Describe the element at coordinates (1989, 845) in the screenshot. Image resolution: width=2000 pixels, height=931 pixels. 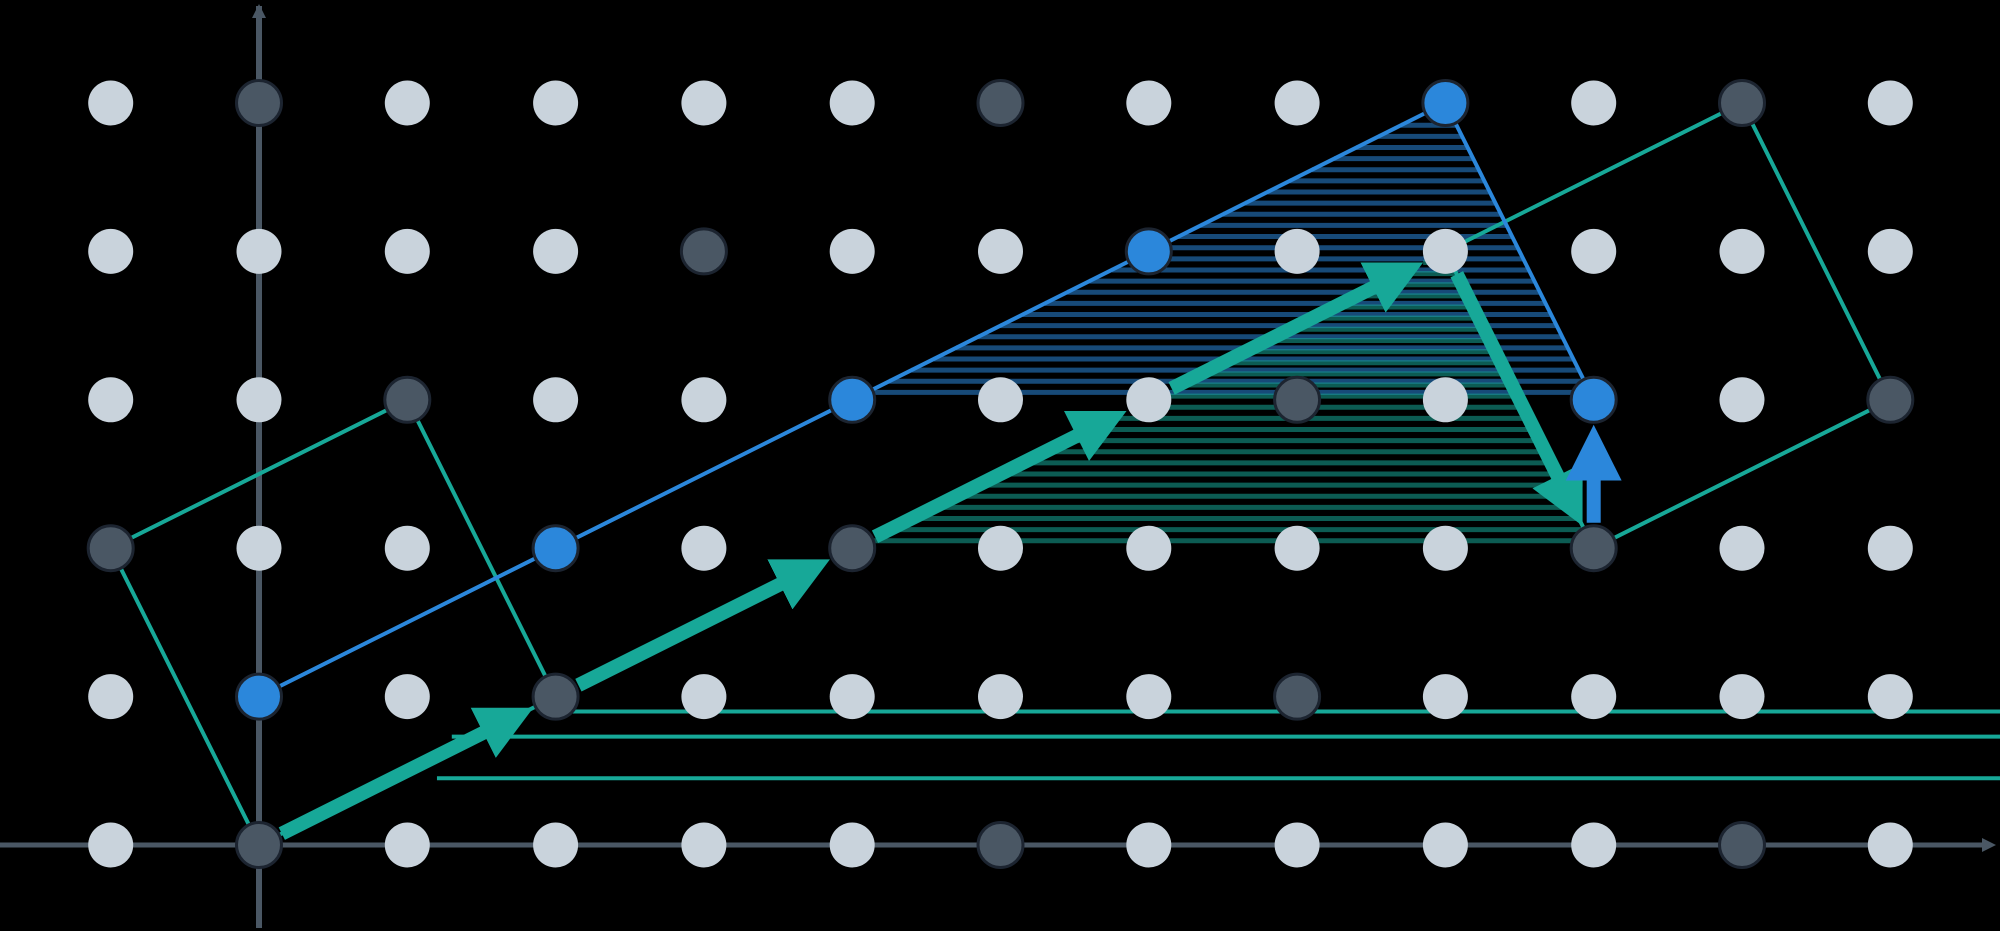
I see `x-axis-arrowhead` at that location.